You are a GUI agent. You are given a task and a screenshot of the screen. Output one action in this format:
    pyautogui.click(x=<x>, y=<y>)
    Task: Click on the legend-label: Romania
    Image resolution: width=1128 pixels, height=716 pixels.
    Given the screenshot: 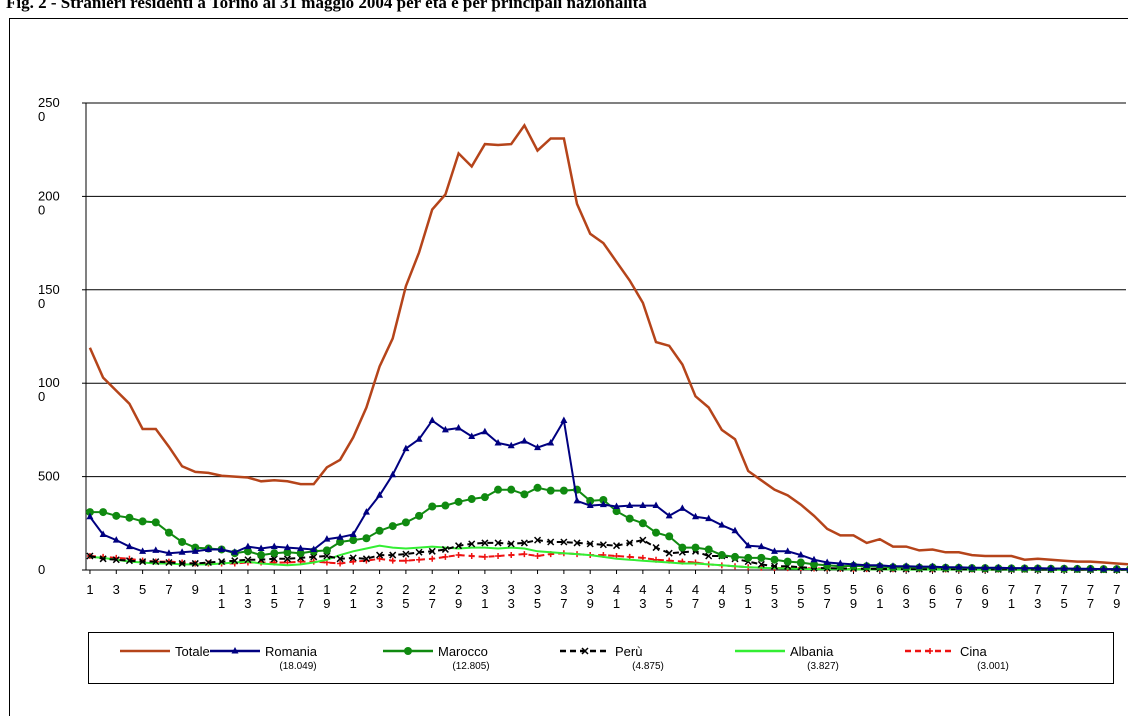 What is the action you would take?
    pyautogui.click(x=291, y=651)
    